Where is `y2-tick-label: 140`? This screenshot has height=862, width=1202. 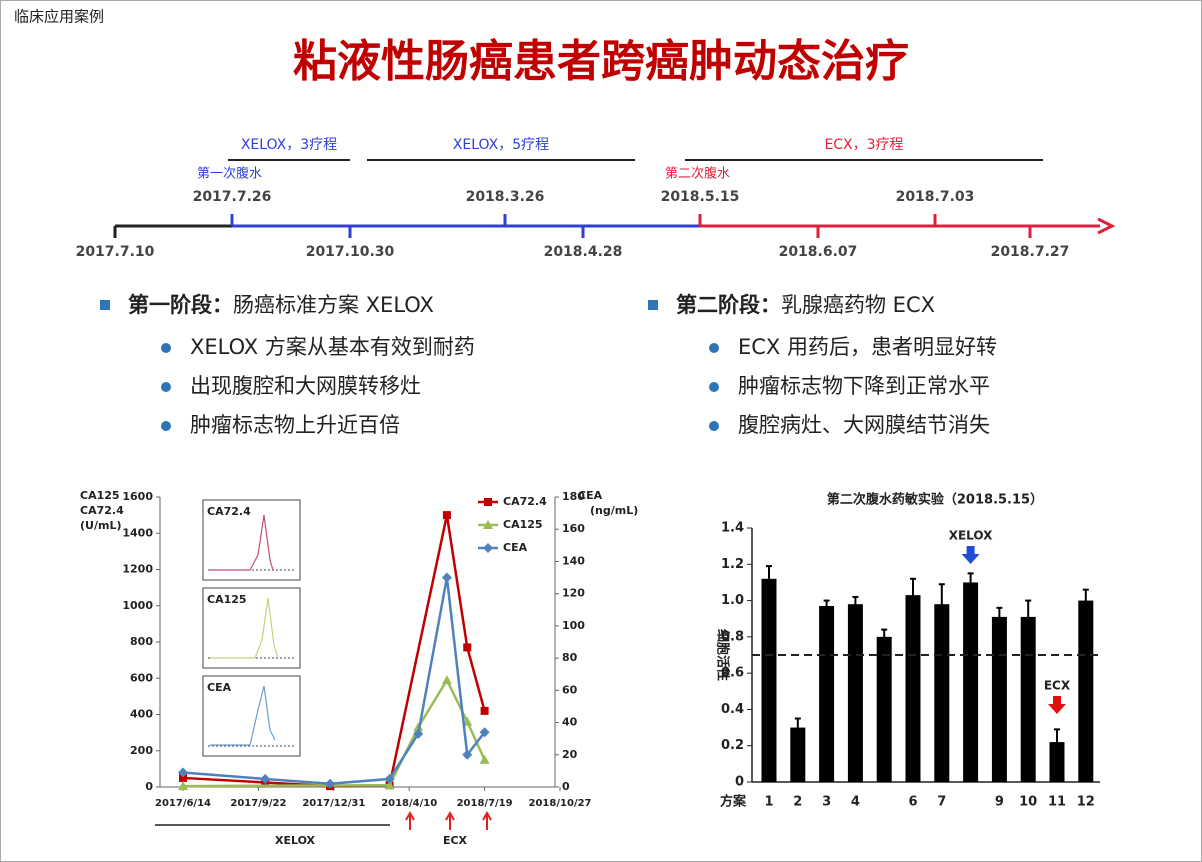 y2-tick-label: 140 is located at coordinates (573, 560).